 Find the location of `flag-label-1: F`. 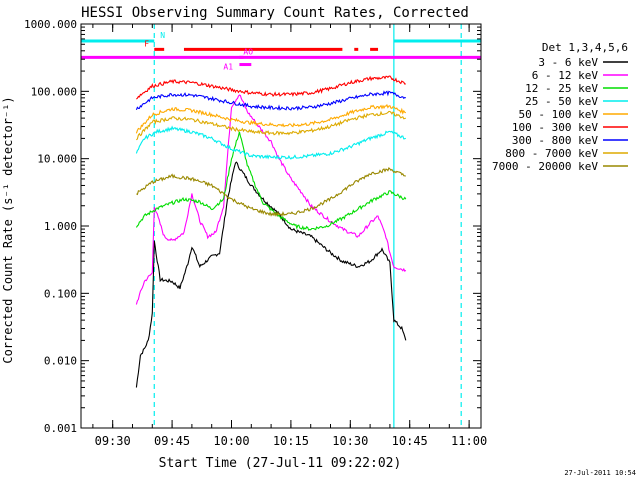

flag-label-1: F is located at coordinates (146, 43).